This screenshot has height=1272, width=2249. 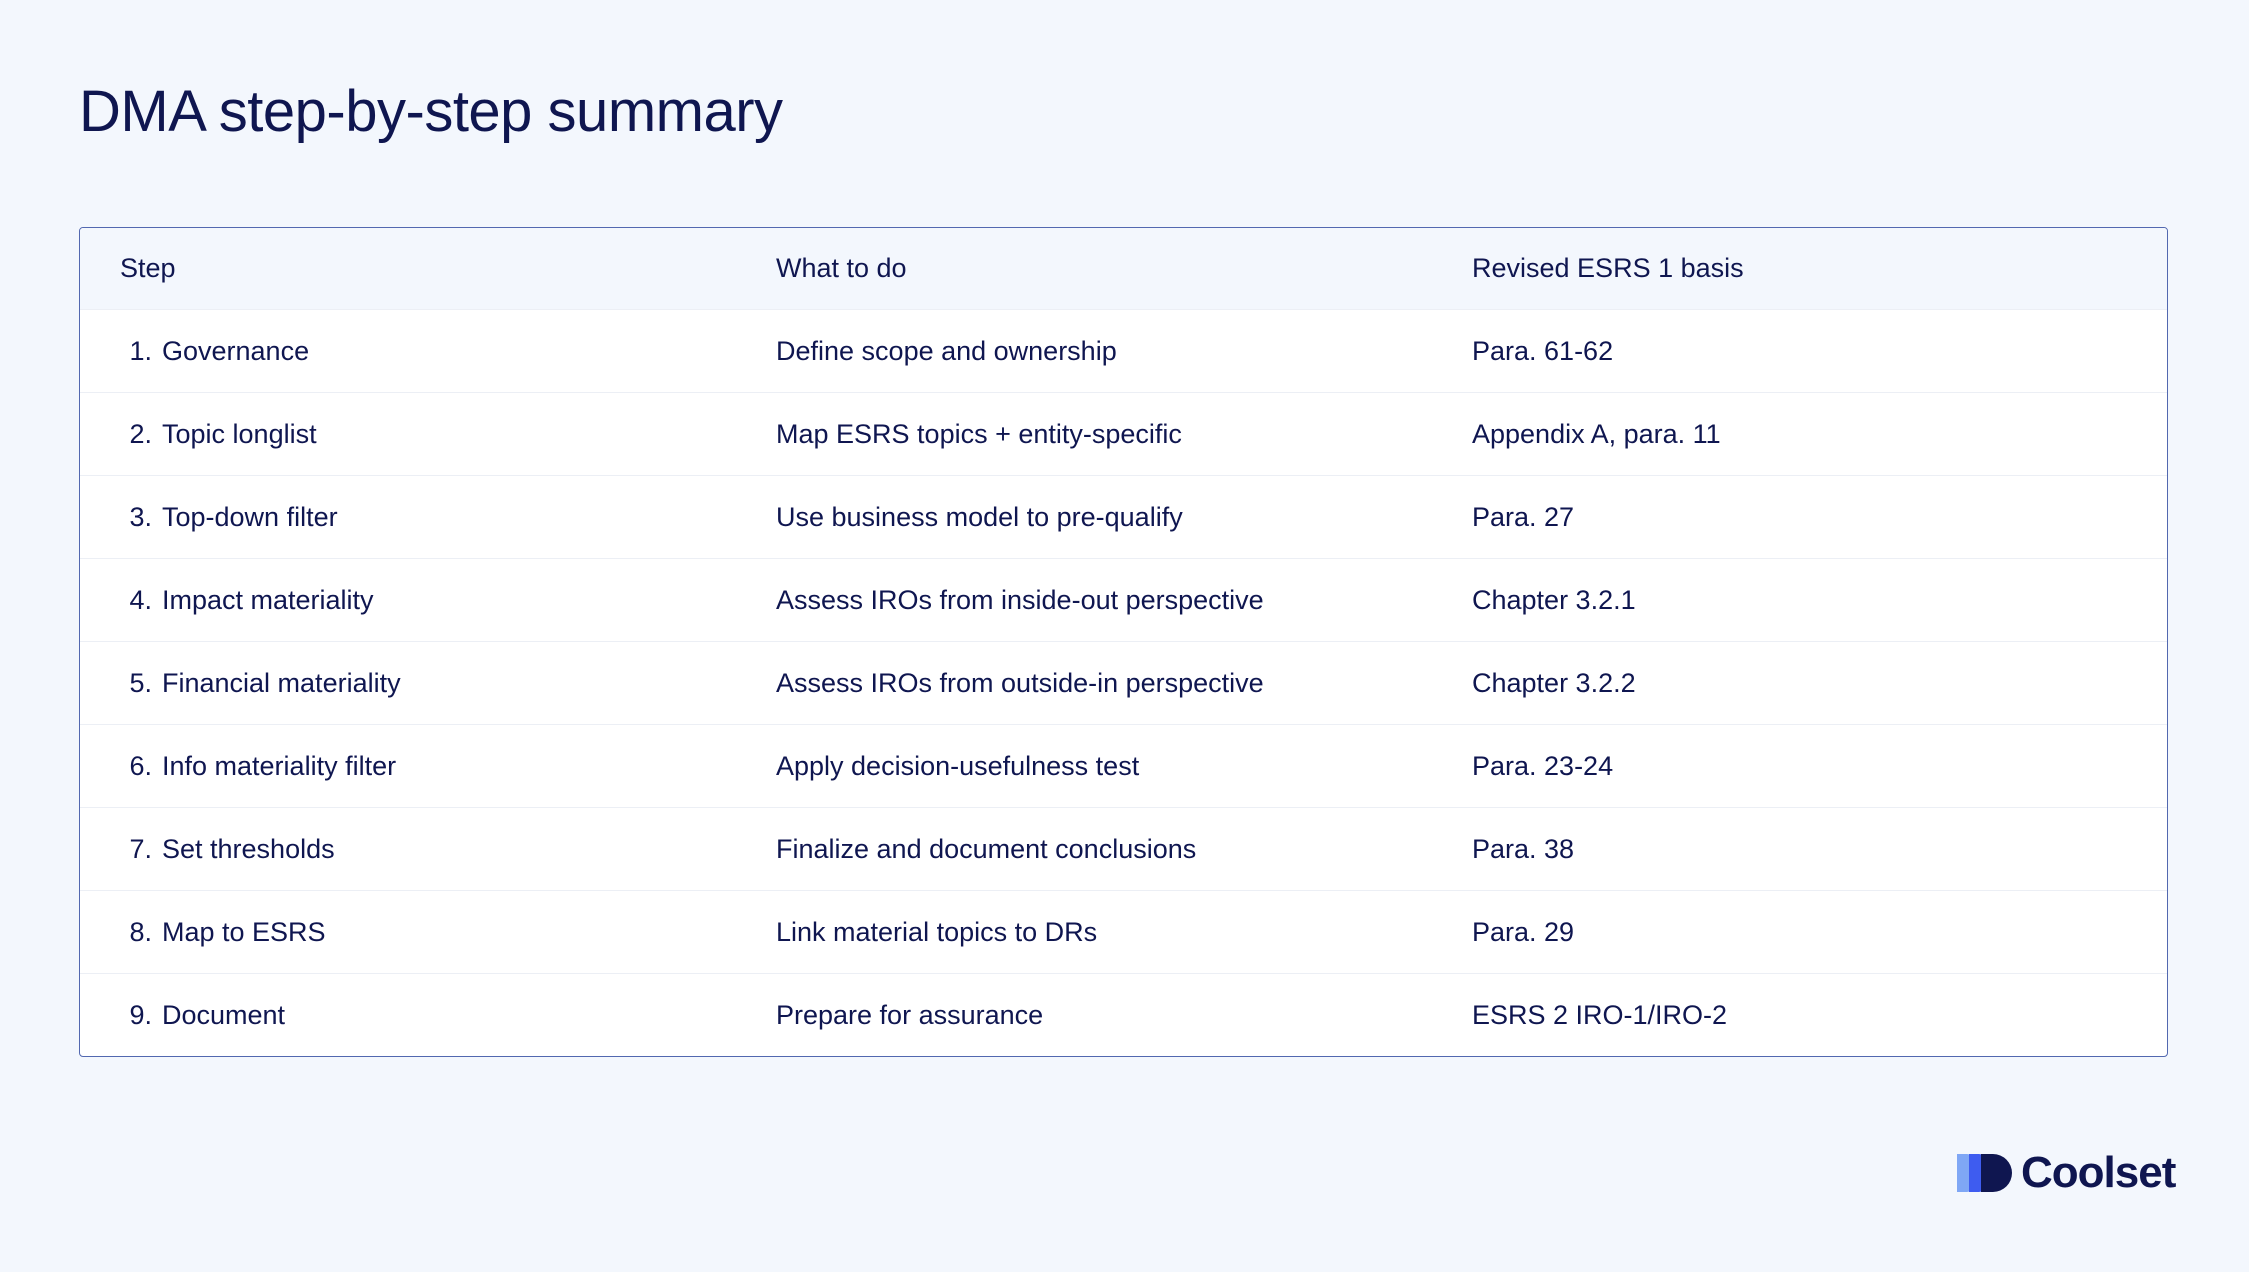 I want to click on step-cell: 2. Topic longlist, so click(x=428, y=434).